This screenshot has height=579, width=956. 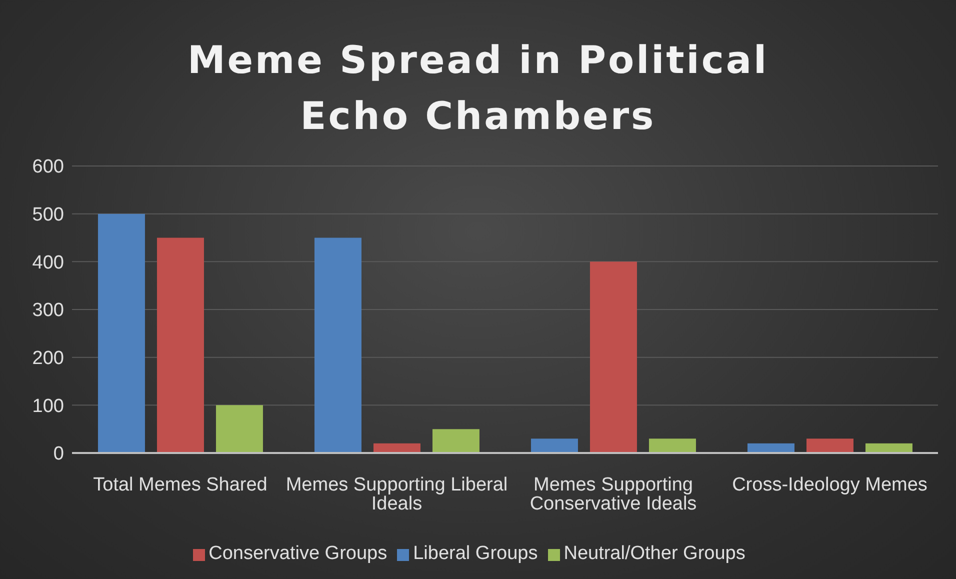 I want to click on y-tick-label: 300, so click(x=48, y=311).